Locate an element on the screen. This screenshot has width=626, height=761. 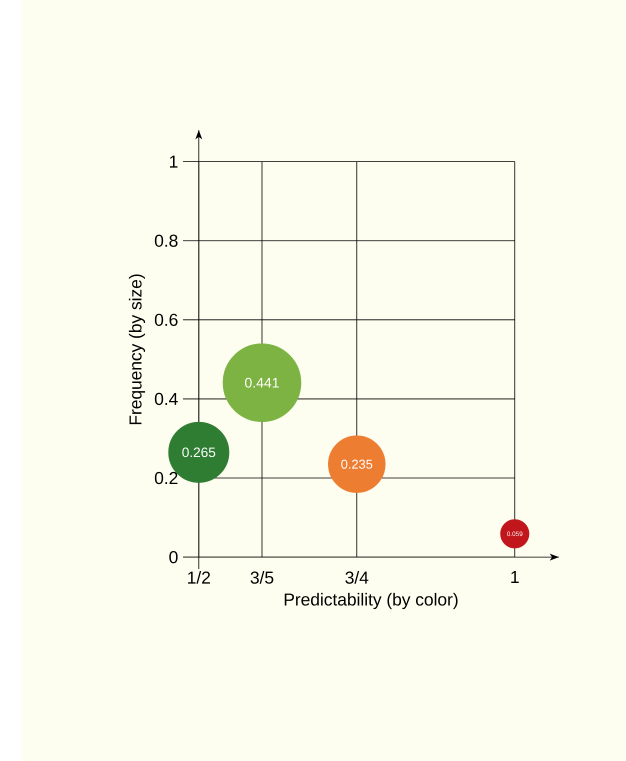
data-label: 0.235 is located at coordinates (356, 464).